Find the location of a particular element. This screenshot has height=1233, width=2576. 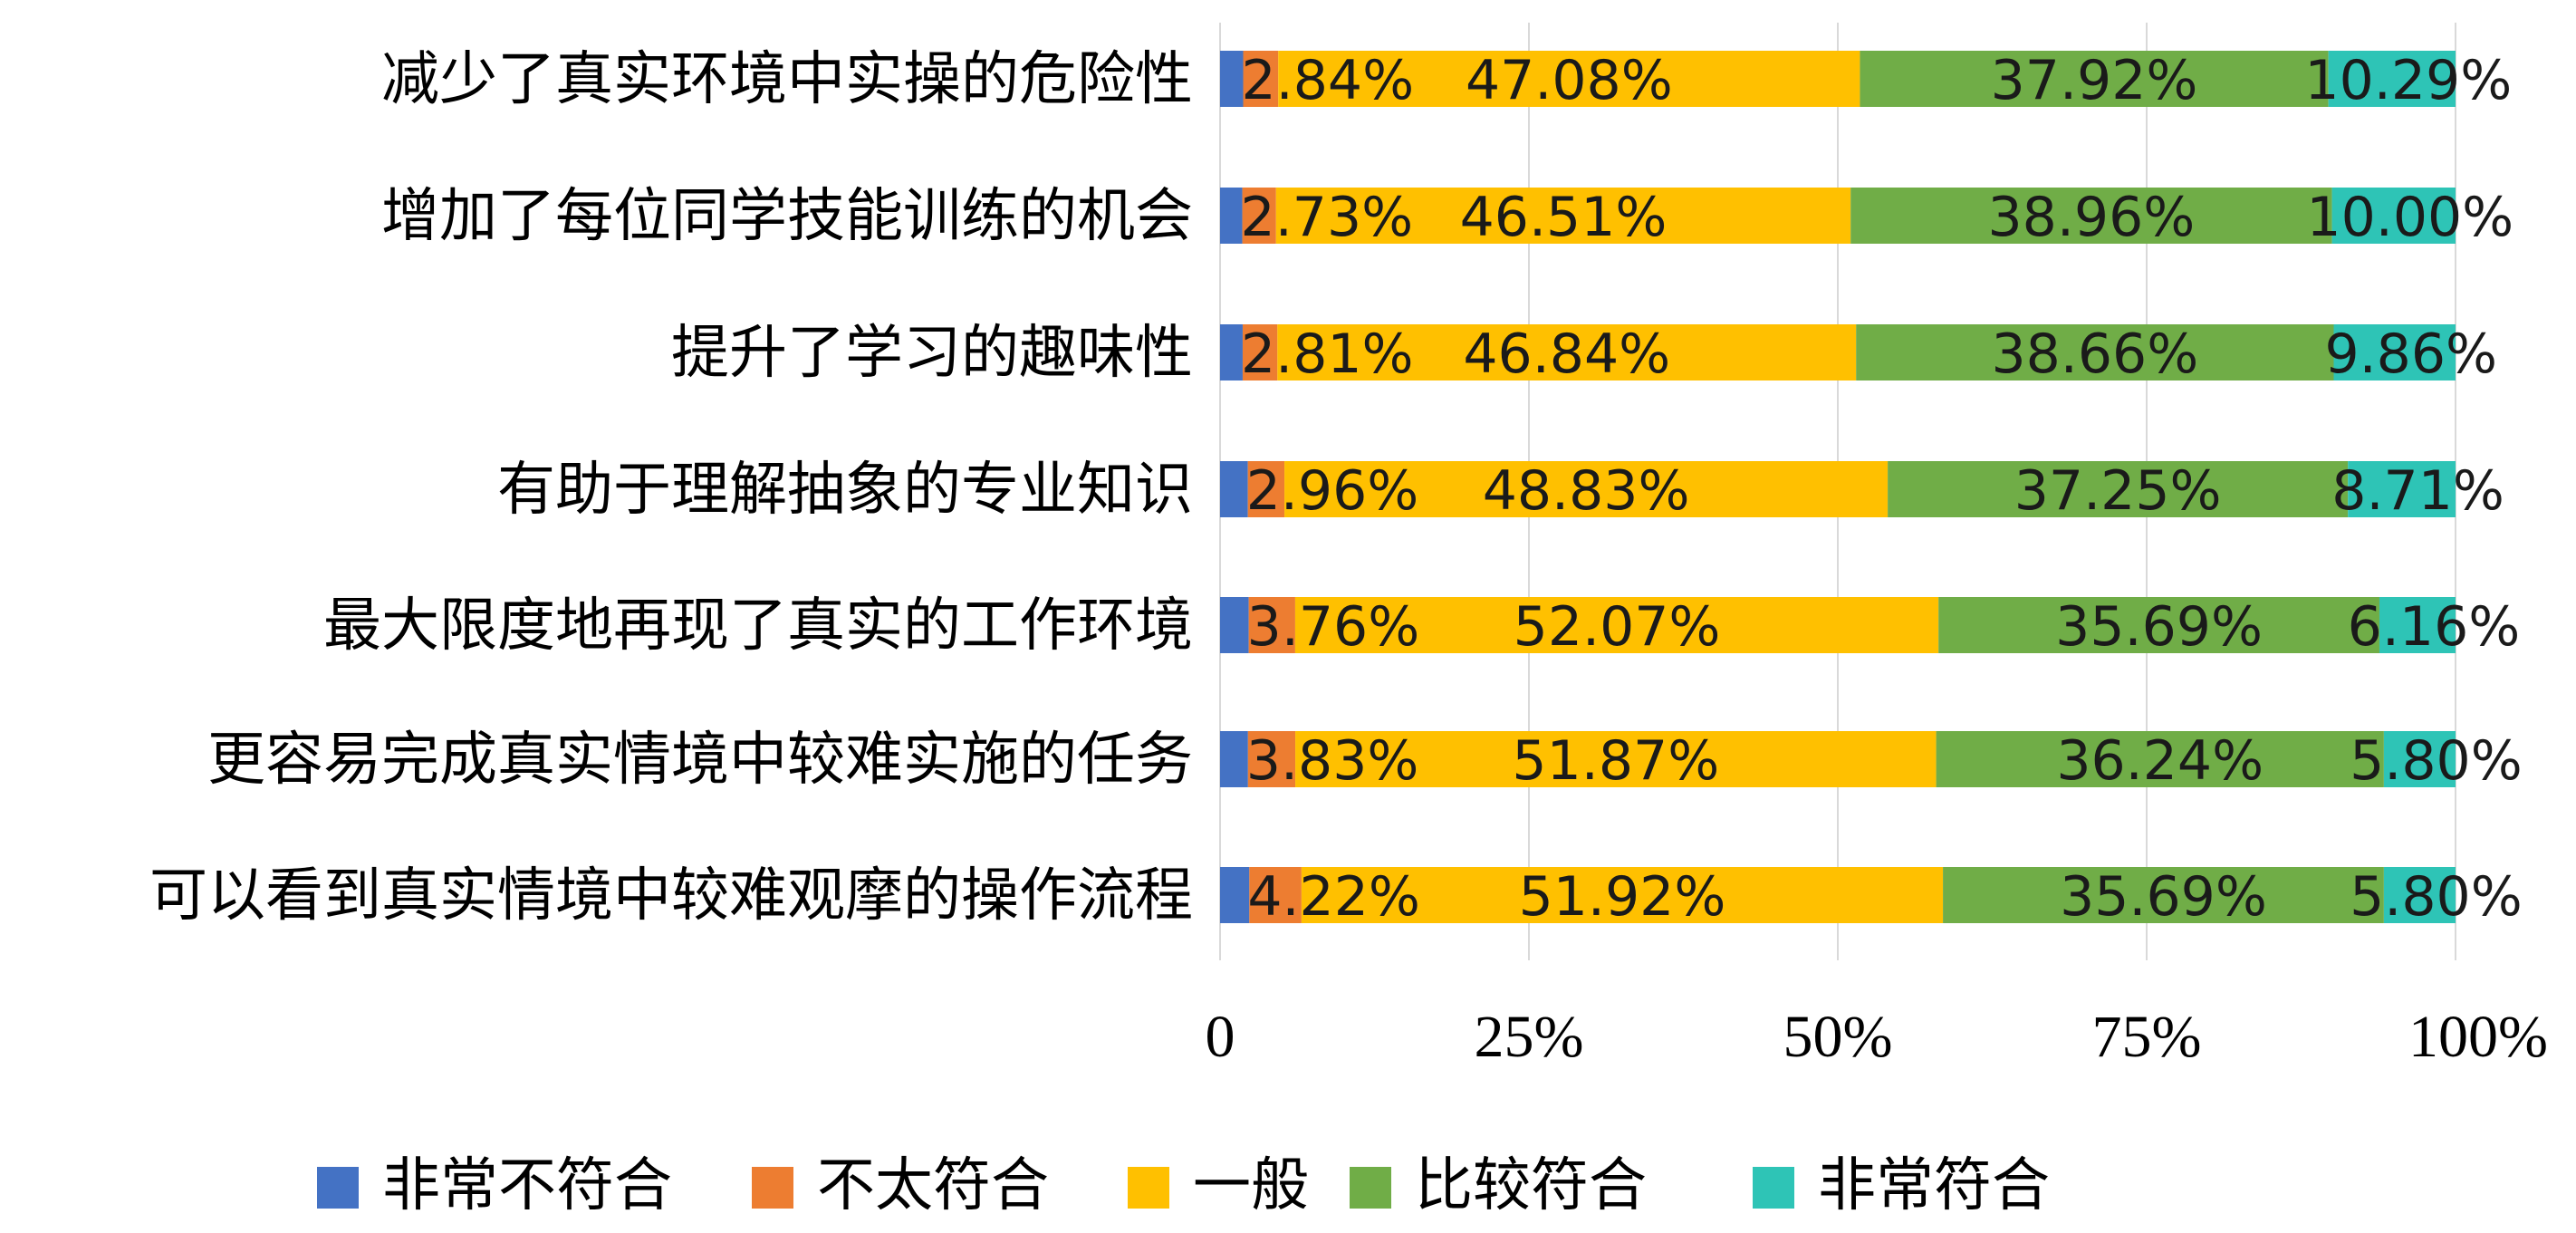

data-label: 4.22% is located at coordinates (1333, 897).